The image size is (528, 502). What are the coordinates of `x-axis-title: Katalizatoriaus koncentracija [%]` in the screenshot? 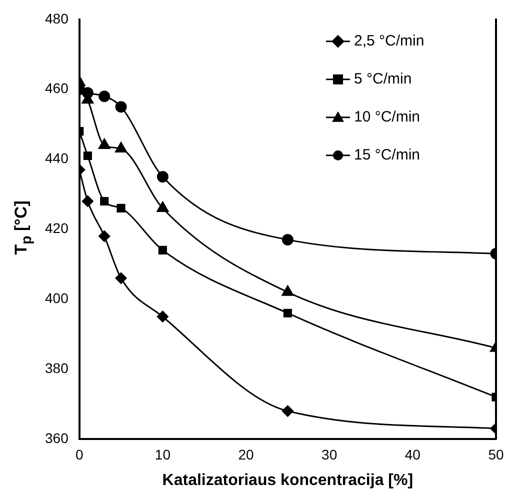 It's located at (288, 480).